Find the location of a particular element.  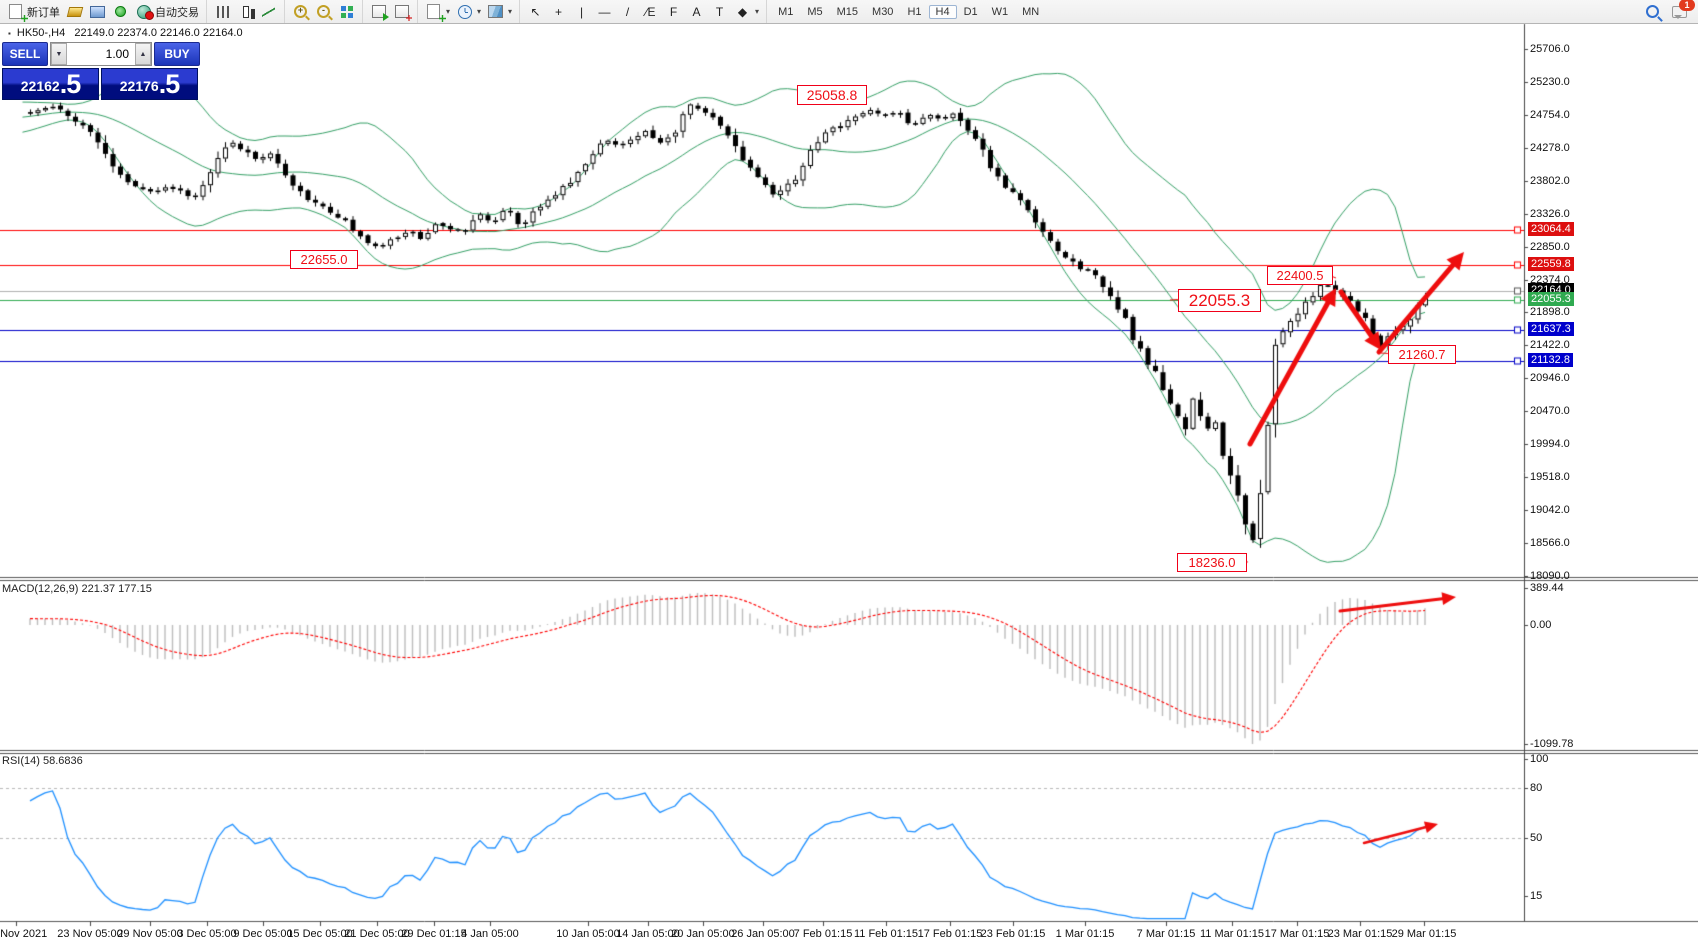

chart-line-button-icon is located at coordinates (268, 11).